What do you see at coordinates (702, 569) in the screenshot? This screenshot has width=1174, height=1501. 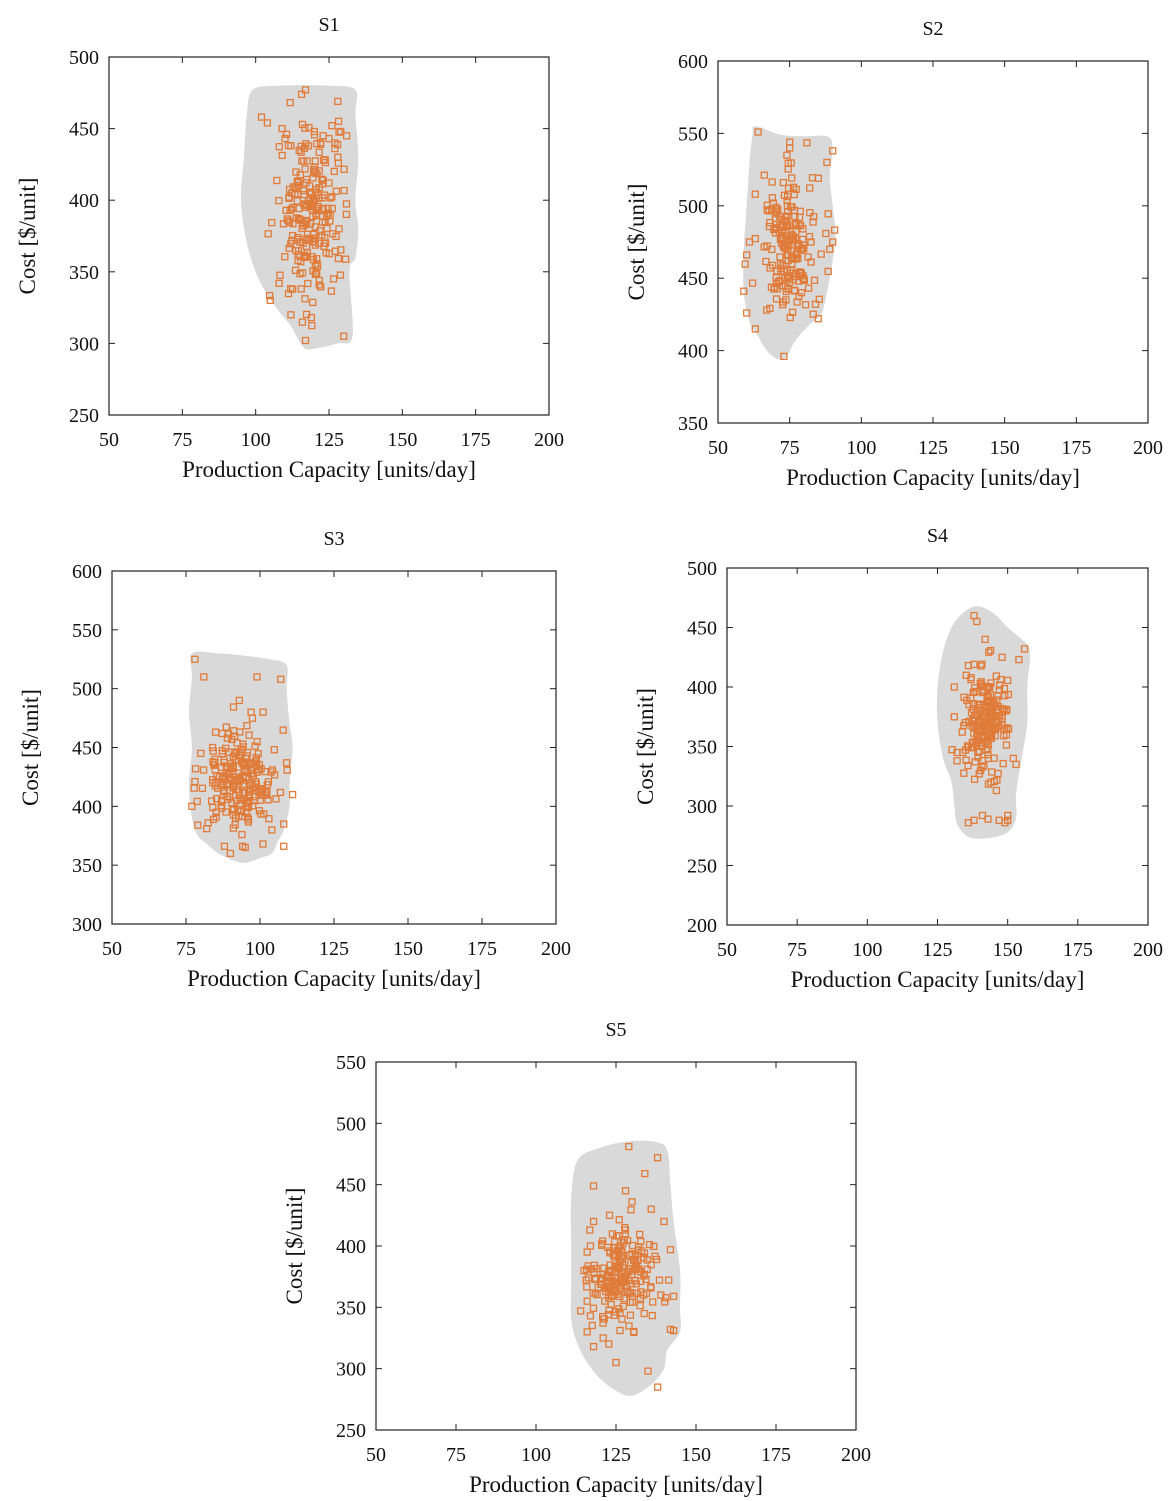 I see `y-tick-label: 500` at bounding box center [702, 569].